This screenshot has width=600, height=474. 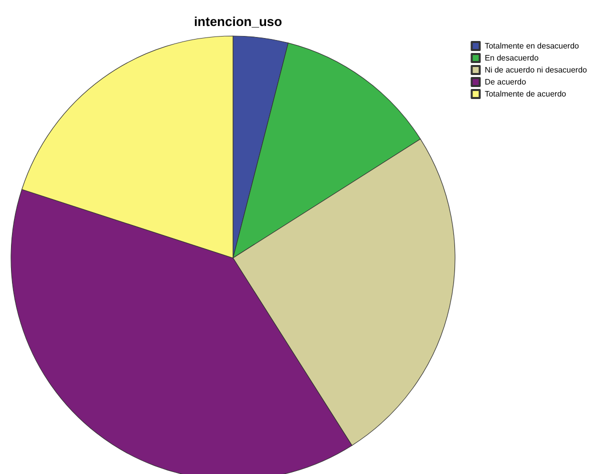 I want to click on legend-label: Totalmente en desacuerdo, so click(x=532, y=46).